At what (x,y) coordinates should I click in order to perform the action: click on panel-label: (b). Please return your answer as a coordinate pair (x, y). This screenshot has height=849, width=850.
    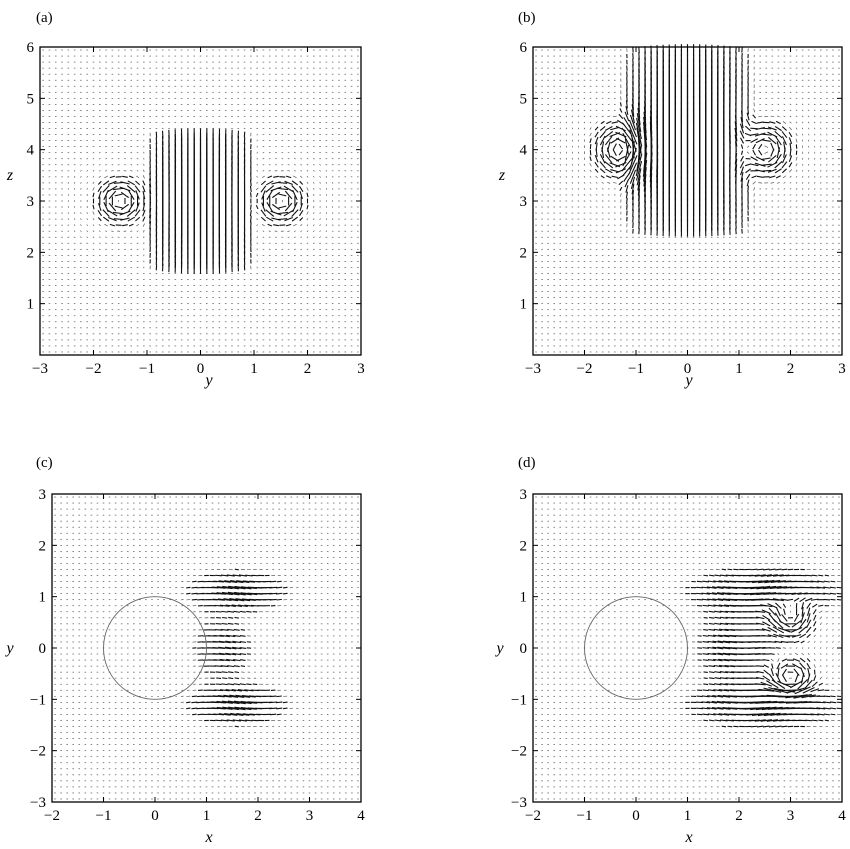
    Looking at the image, I should click on (527, 18).